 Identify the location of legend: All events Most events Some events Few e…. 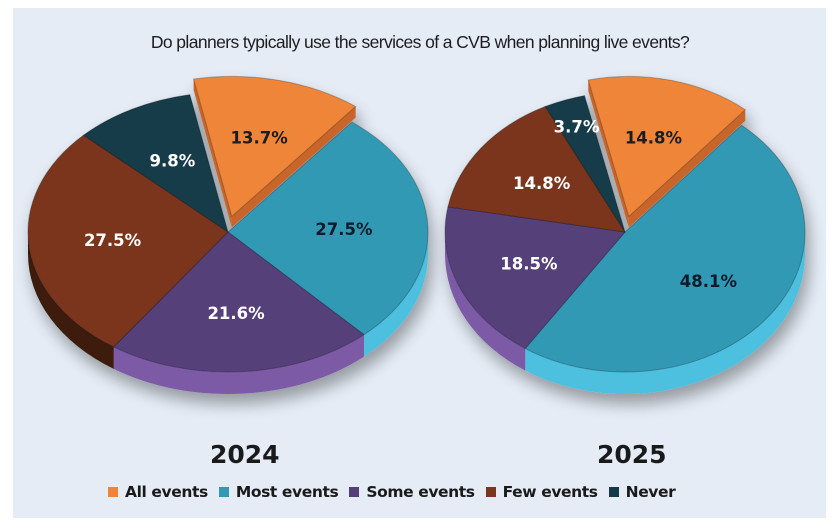
(397, 492).